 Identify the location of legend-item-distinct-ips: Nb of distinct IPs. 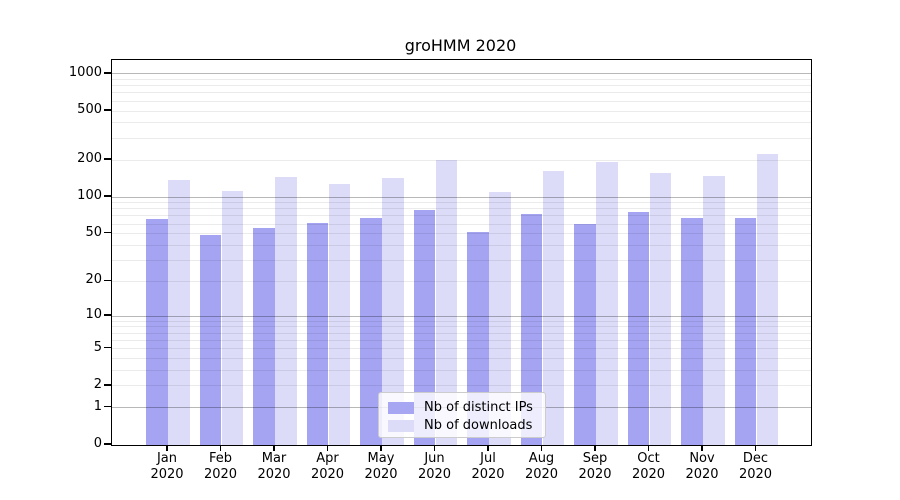
(462, 407).